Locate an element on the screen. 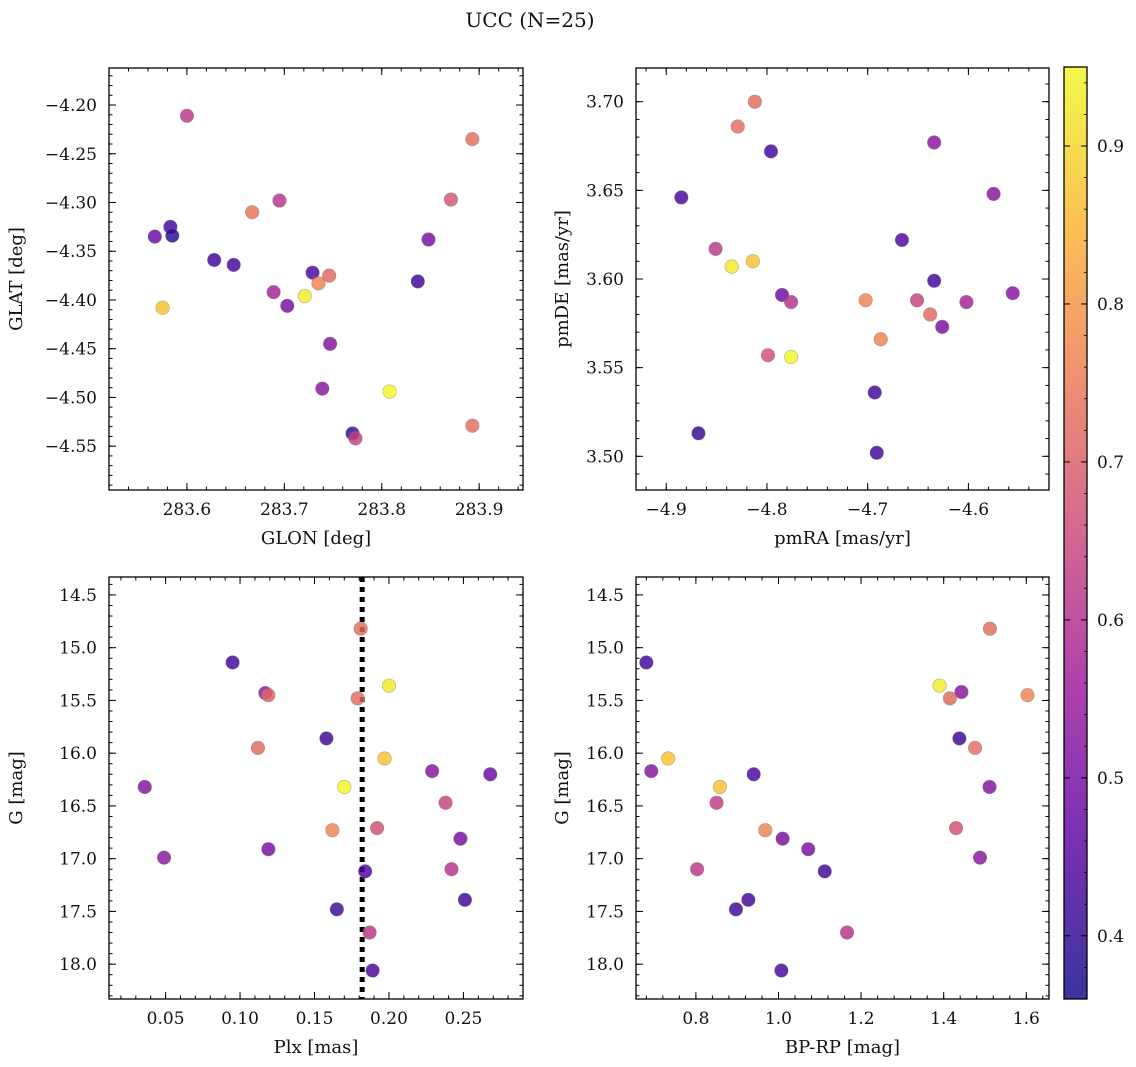 This screenshot has width=1136, height=1067. colorbar-tick-label: 0.4 is located at coordinates (1110, 937).